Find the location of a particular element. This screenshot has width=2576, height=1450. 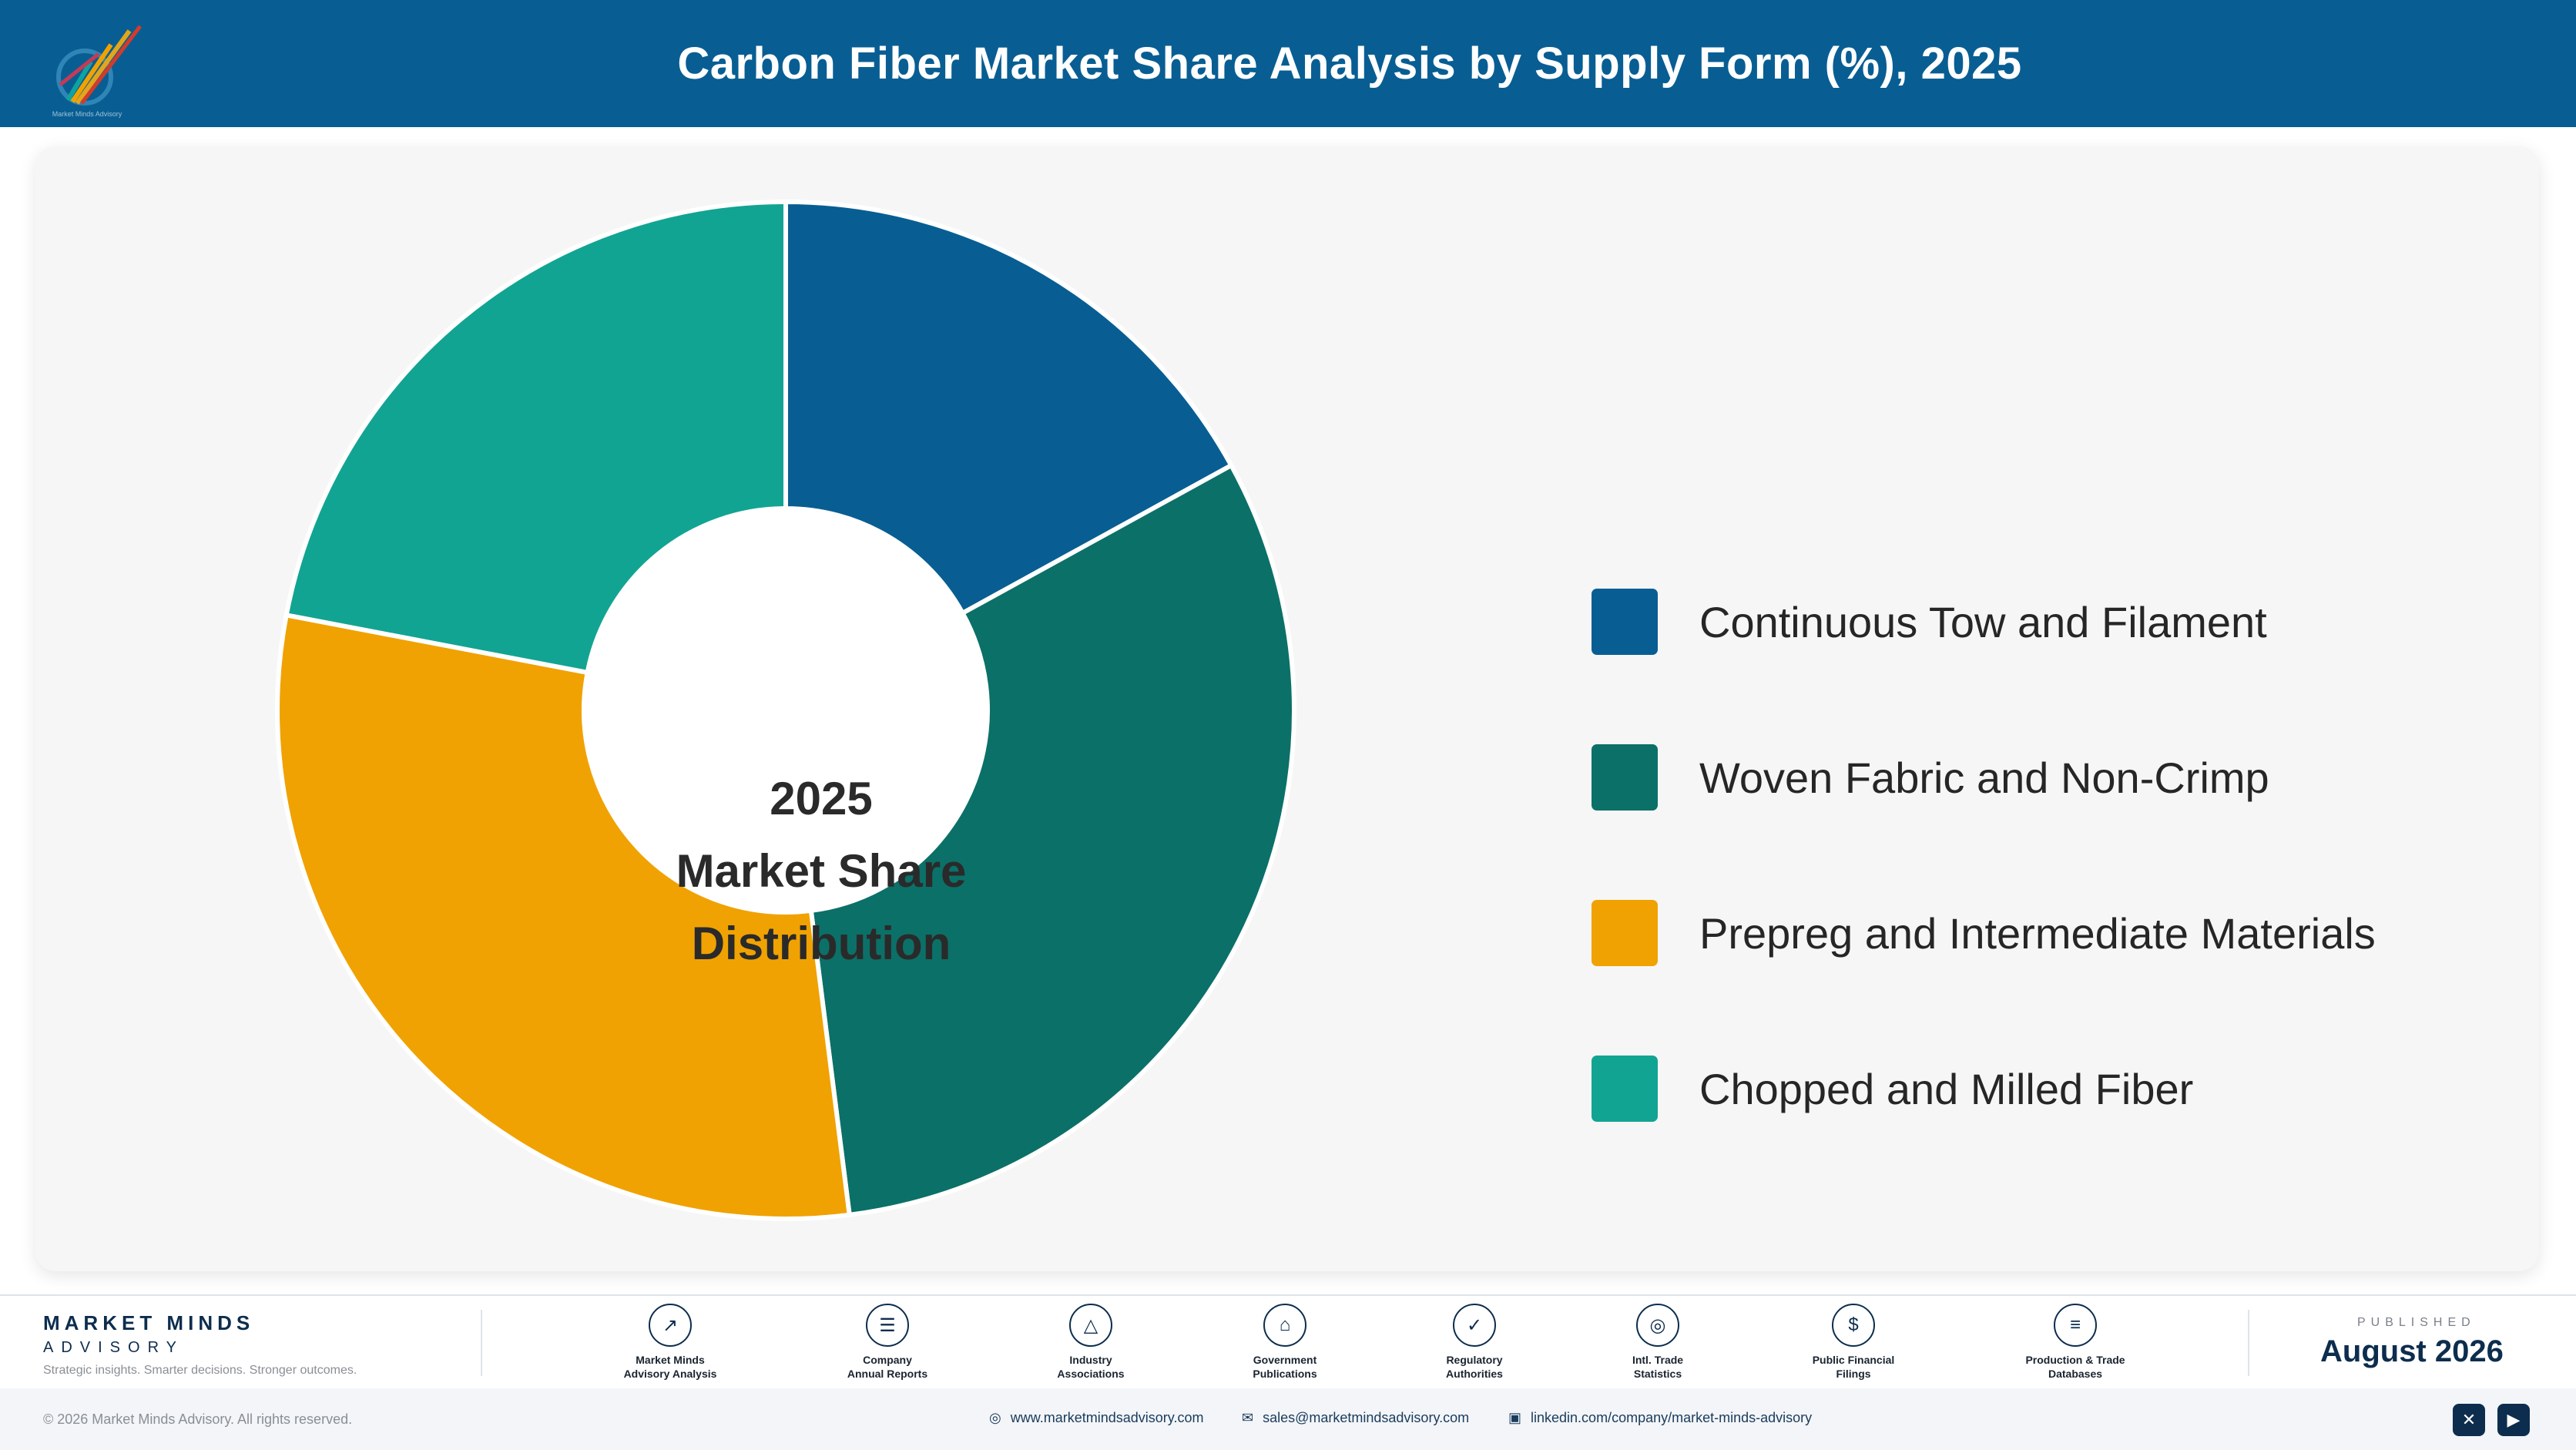

source-item: ✓ Regulatory Authorities is located at coordinates (1474, 1342).